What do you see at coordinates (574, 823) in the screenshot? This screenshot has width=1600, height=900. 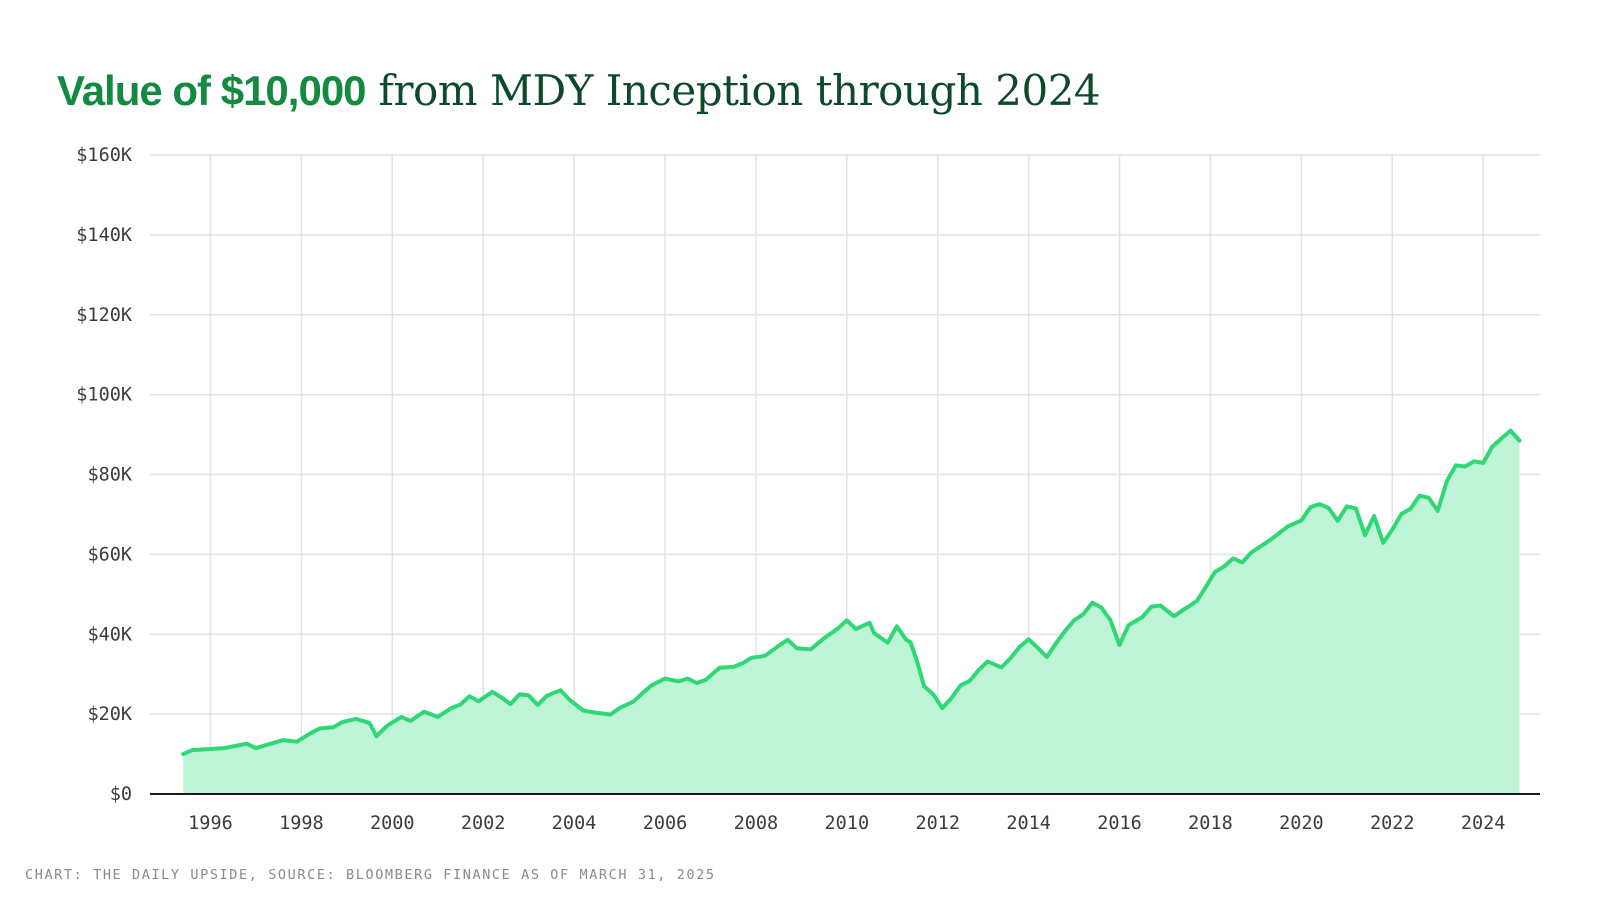 I see `x-tick-label: 2004` at bounding box center [574, 823].